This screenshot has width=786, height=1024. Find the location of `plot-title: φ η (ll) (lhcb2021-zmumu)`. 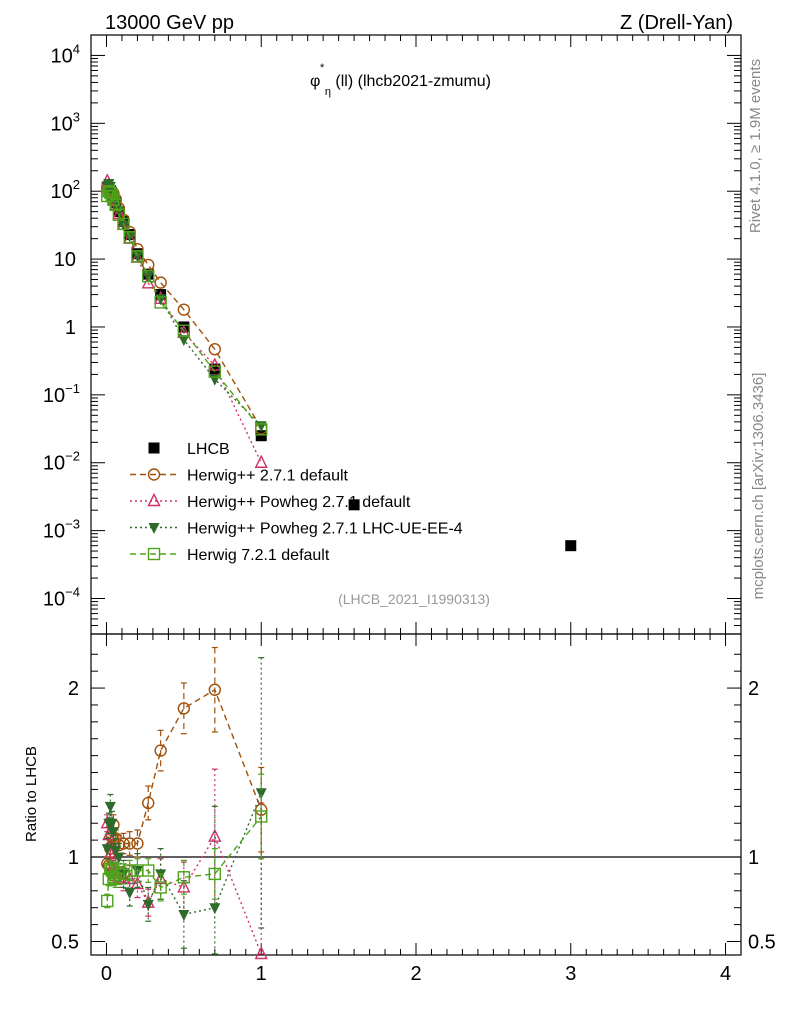

plot-title: φ η (ll) (lhcb2021-zmumu) is located at coordinates (400, 86).